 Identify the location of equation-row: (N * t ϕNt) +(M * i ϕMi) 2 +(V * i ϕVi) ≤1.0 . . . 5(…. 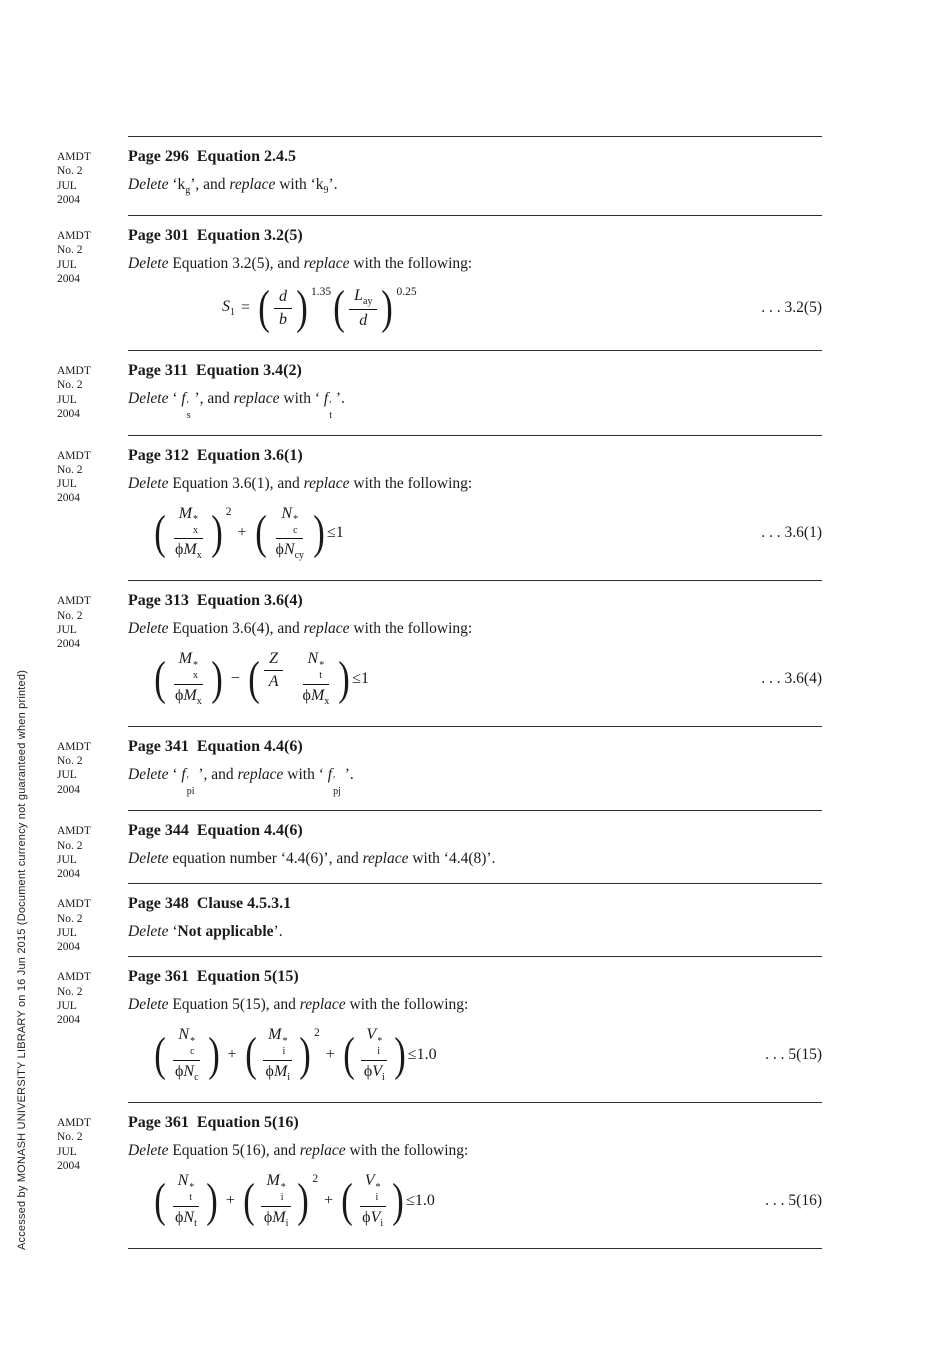
(475, 1200).